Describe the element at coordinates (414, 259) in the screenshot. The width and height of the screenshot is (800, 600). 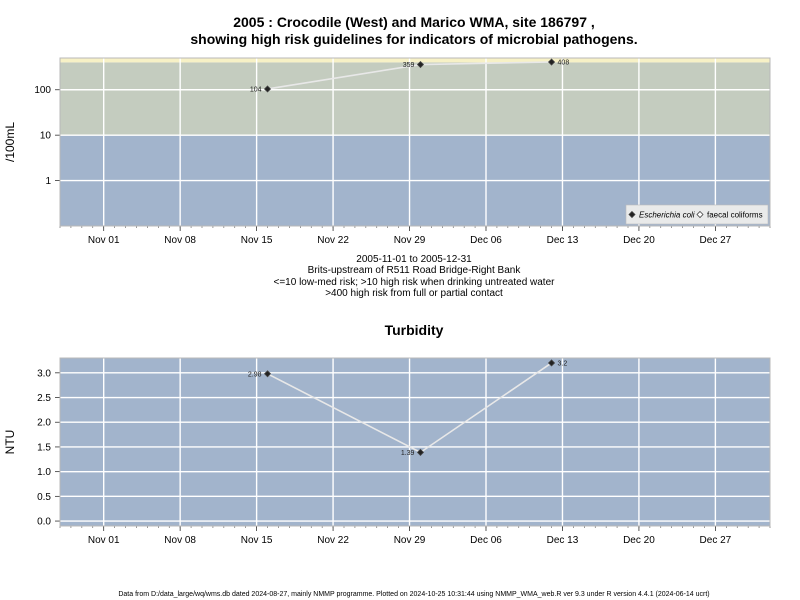
I see `date-range-subtitle: 2005-11-01 to 2005-12-31` at that location.